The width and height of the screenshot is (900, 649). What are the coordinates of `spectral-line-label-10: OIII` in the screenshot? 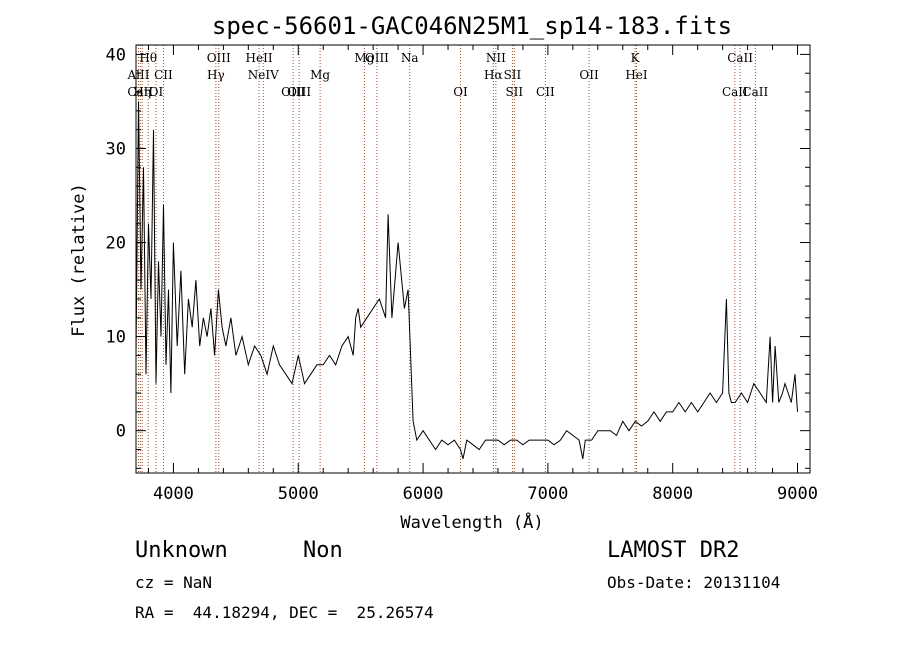 It's located at (293, 92).